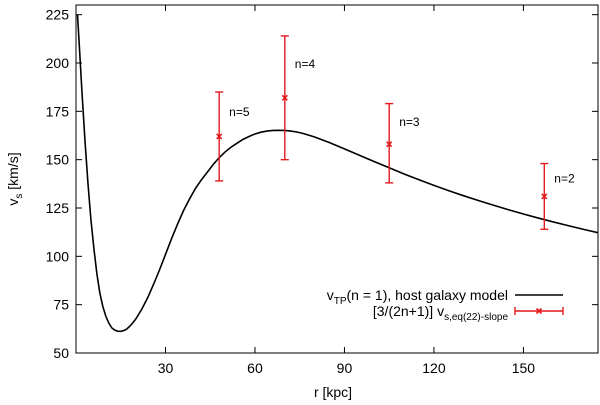 The width and height of the screenshot is (600, 405). I want to click on y-tick-label: 50, so click(61, 353).